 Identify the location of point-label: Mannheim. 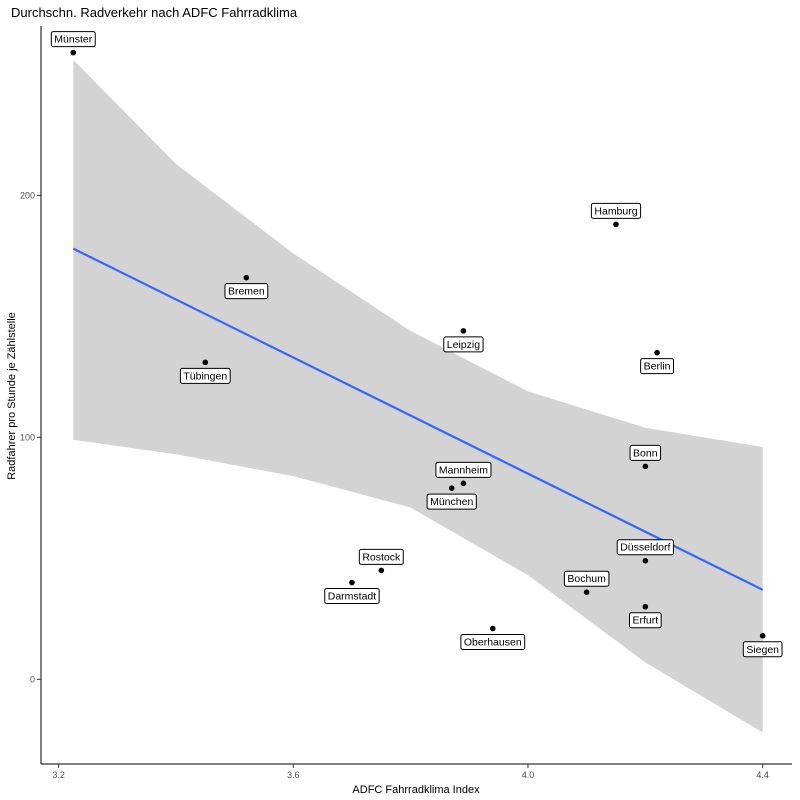
(463, 469).